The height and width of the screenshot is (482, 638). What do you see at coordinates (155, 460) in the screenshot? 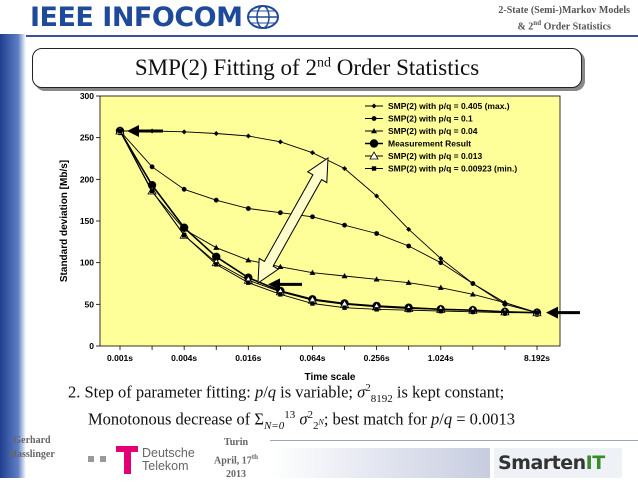
I see `deutsche-telekom-logo: Deutsche Telekom` at bounding box center [155, 460].